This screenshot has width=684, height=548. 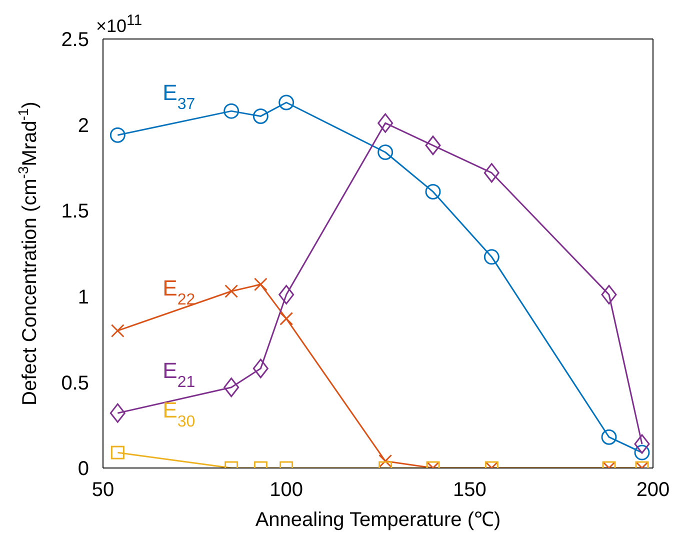 What do you see at coordinates (83, 297) in the screenshot?
I see `y-tick-label: 1` at bounding box center [83, 297].